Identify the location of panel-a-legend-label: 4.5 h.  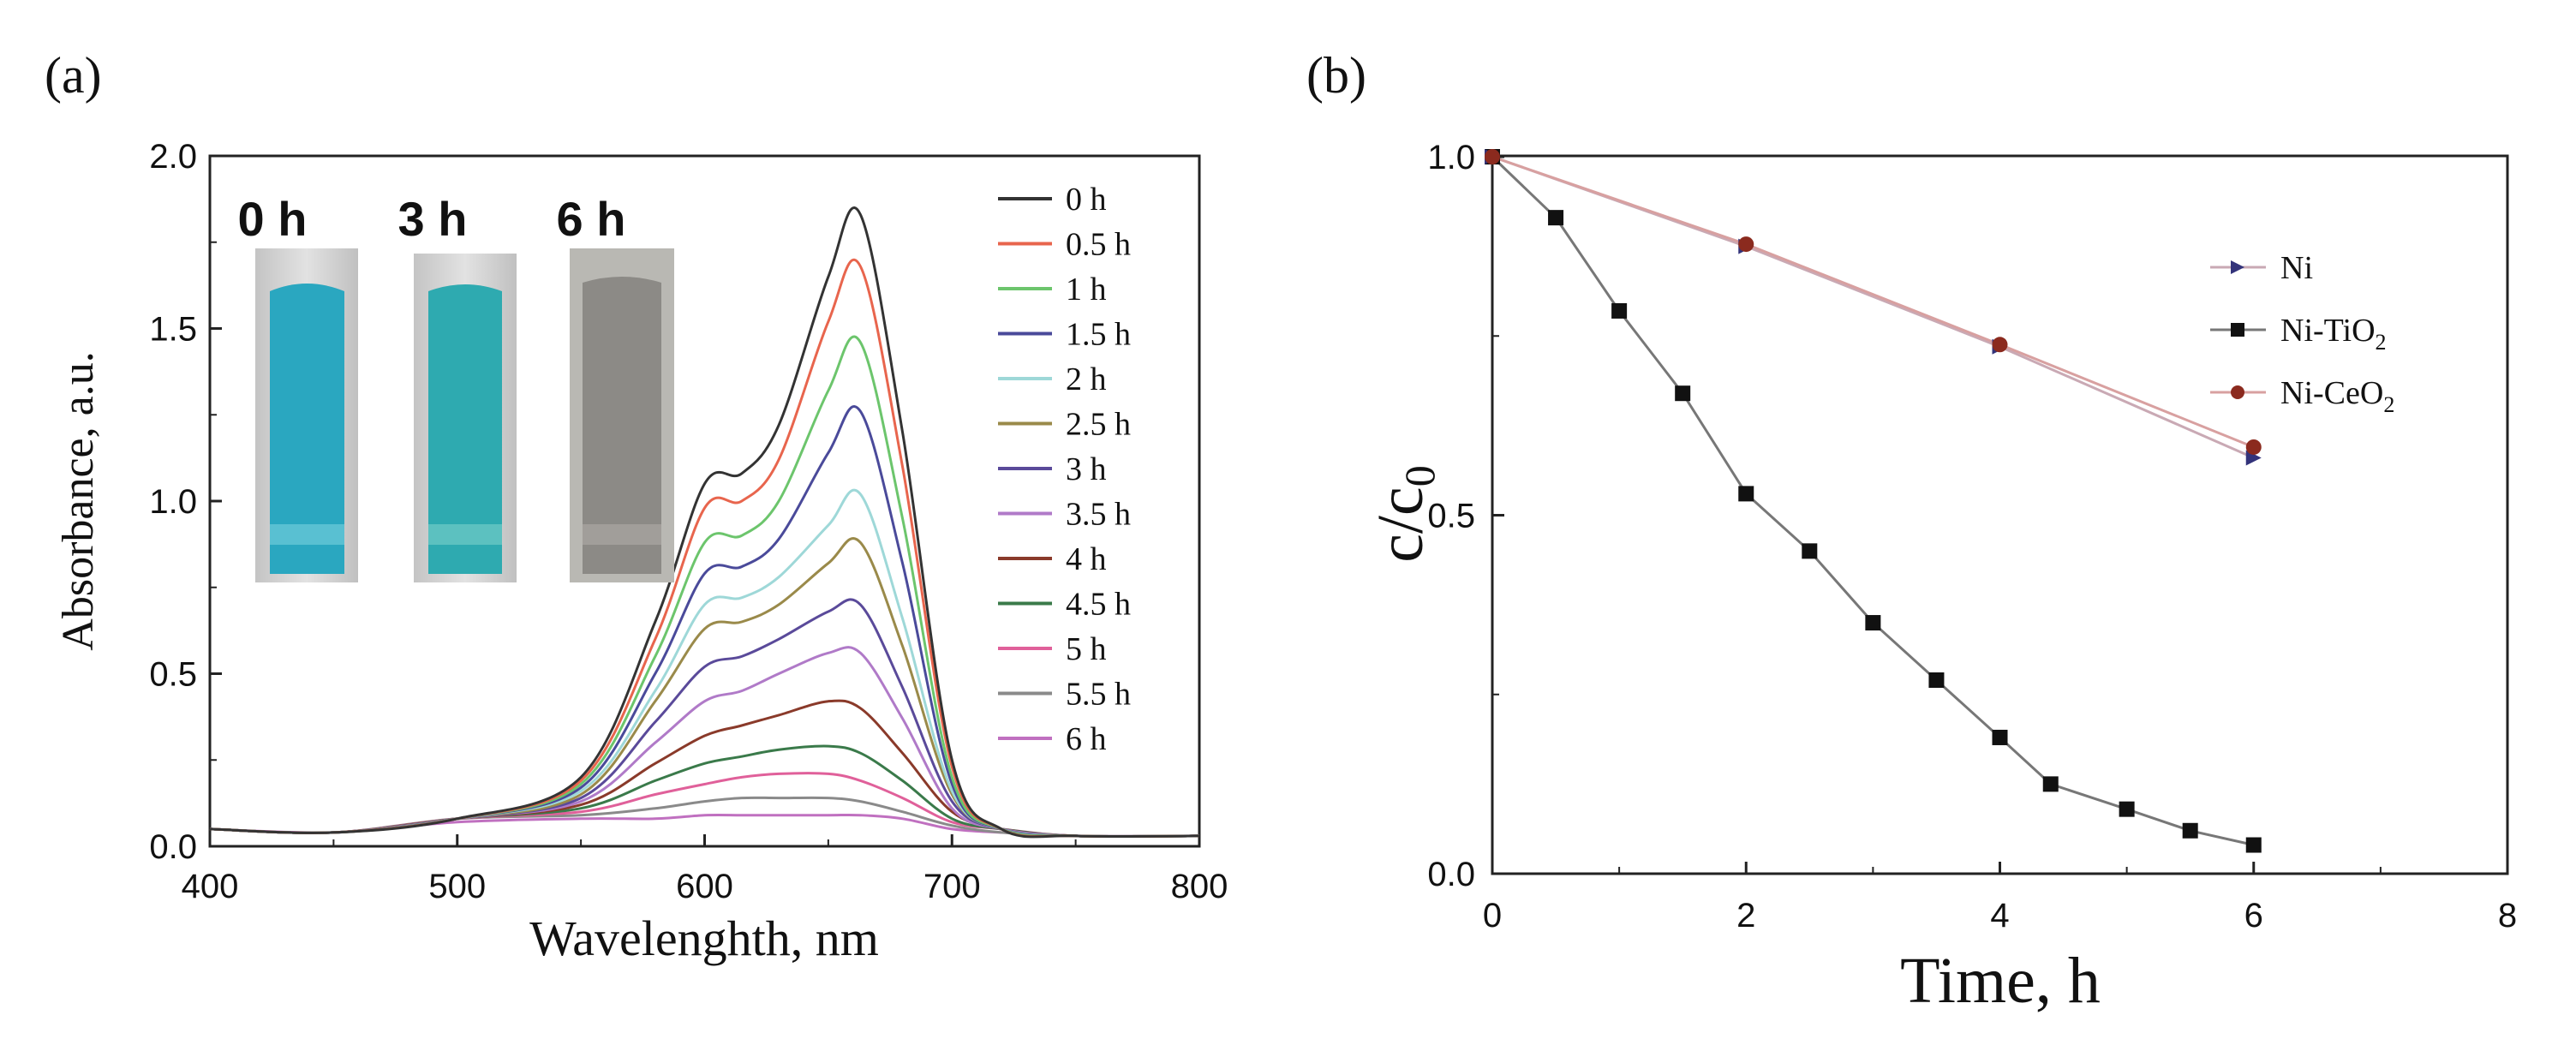
(1098, 605).